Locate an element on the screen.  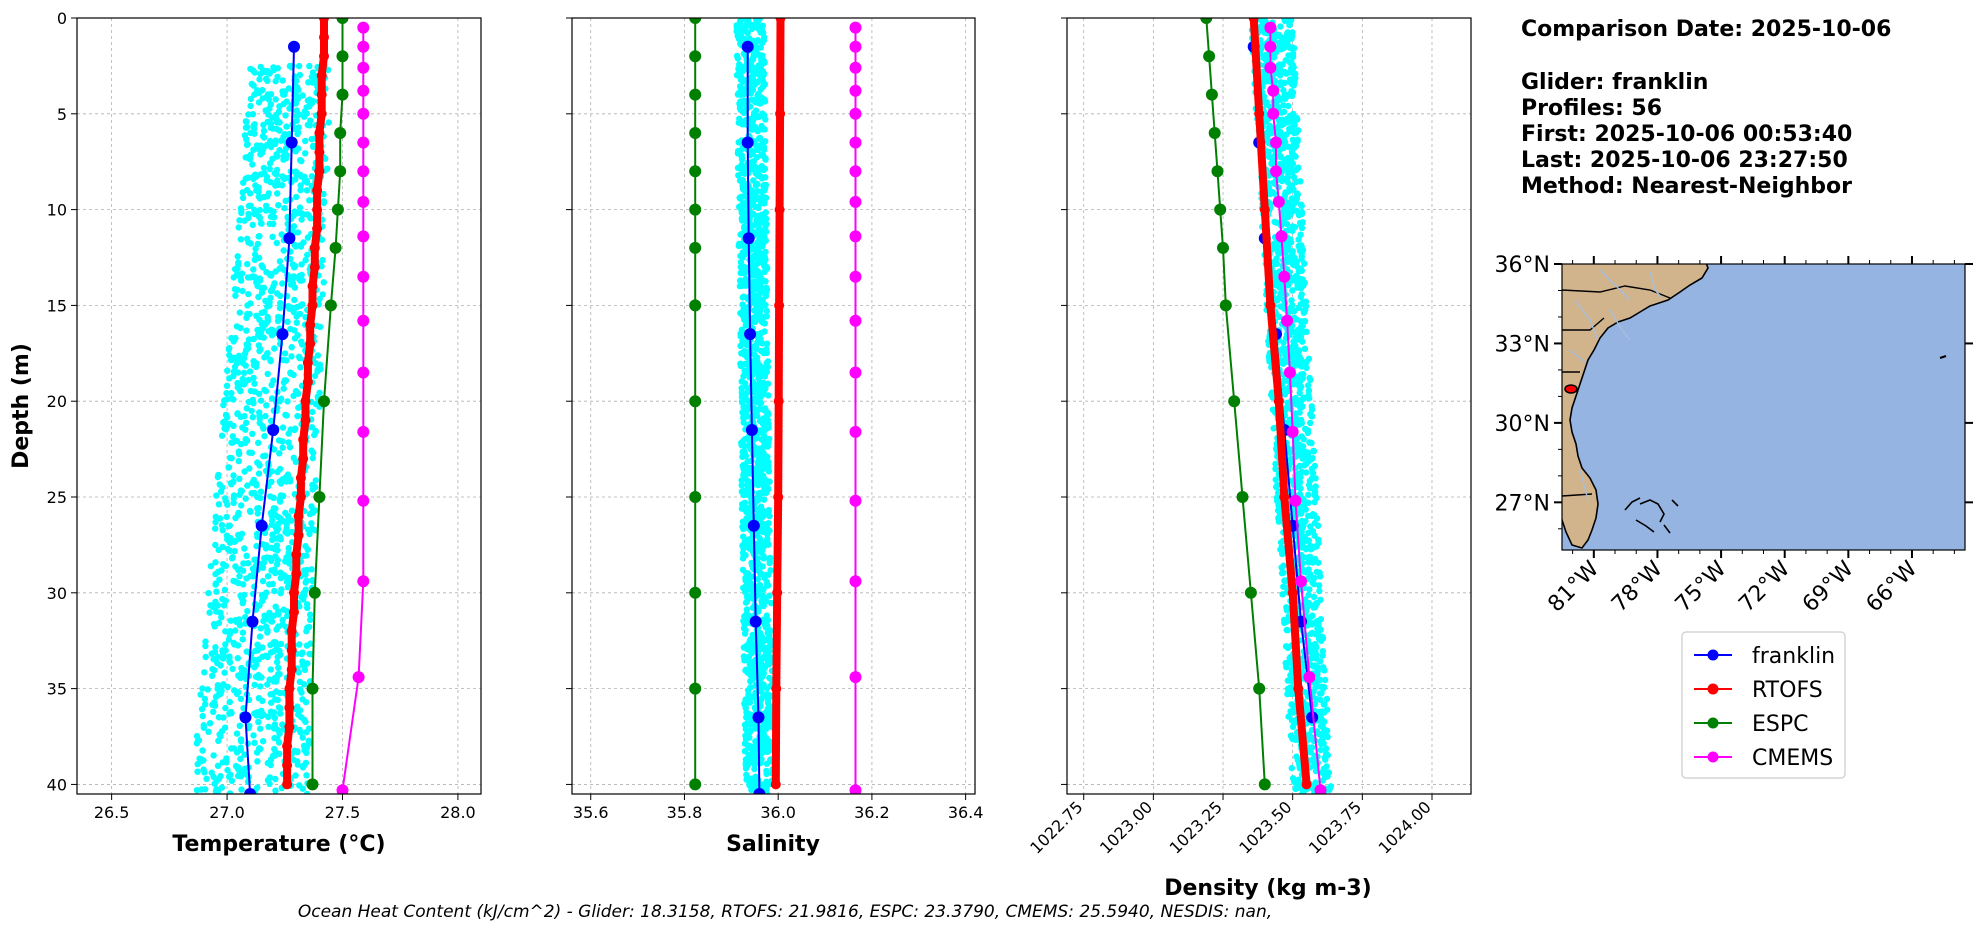
legend-box is located at coordinates (1763, 705).